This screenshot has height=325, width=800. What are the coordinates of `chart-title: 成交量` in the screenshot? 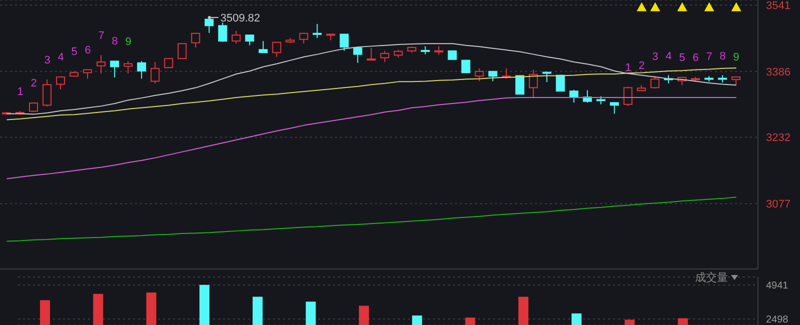 It's located at (711, 277).